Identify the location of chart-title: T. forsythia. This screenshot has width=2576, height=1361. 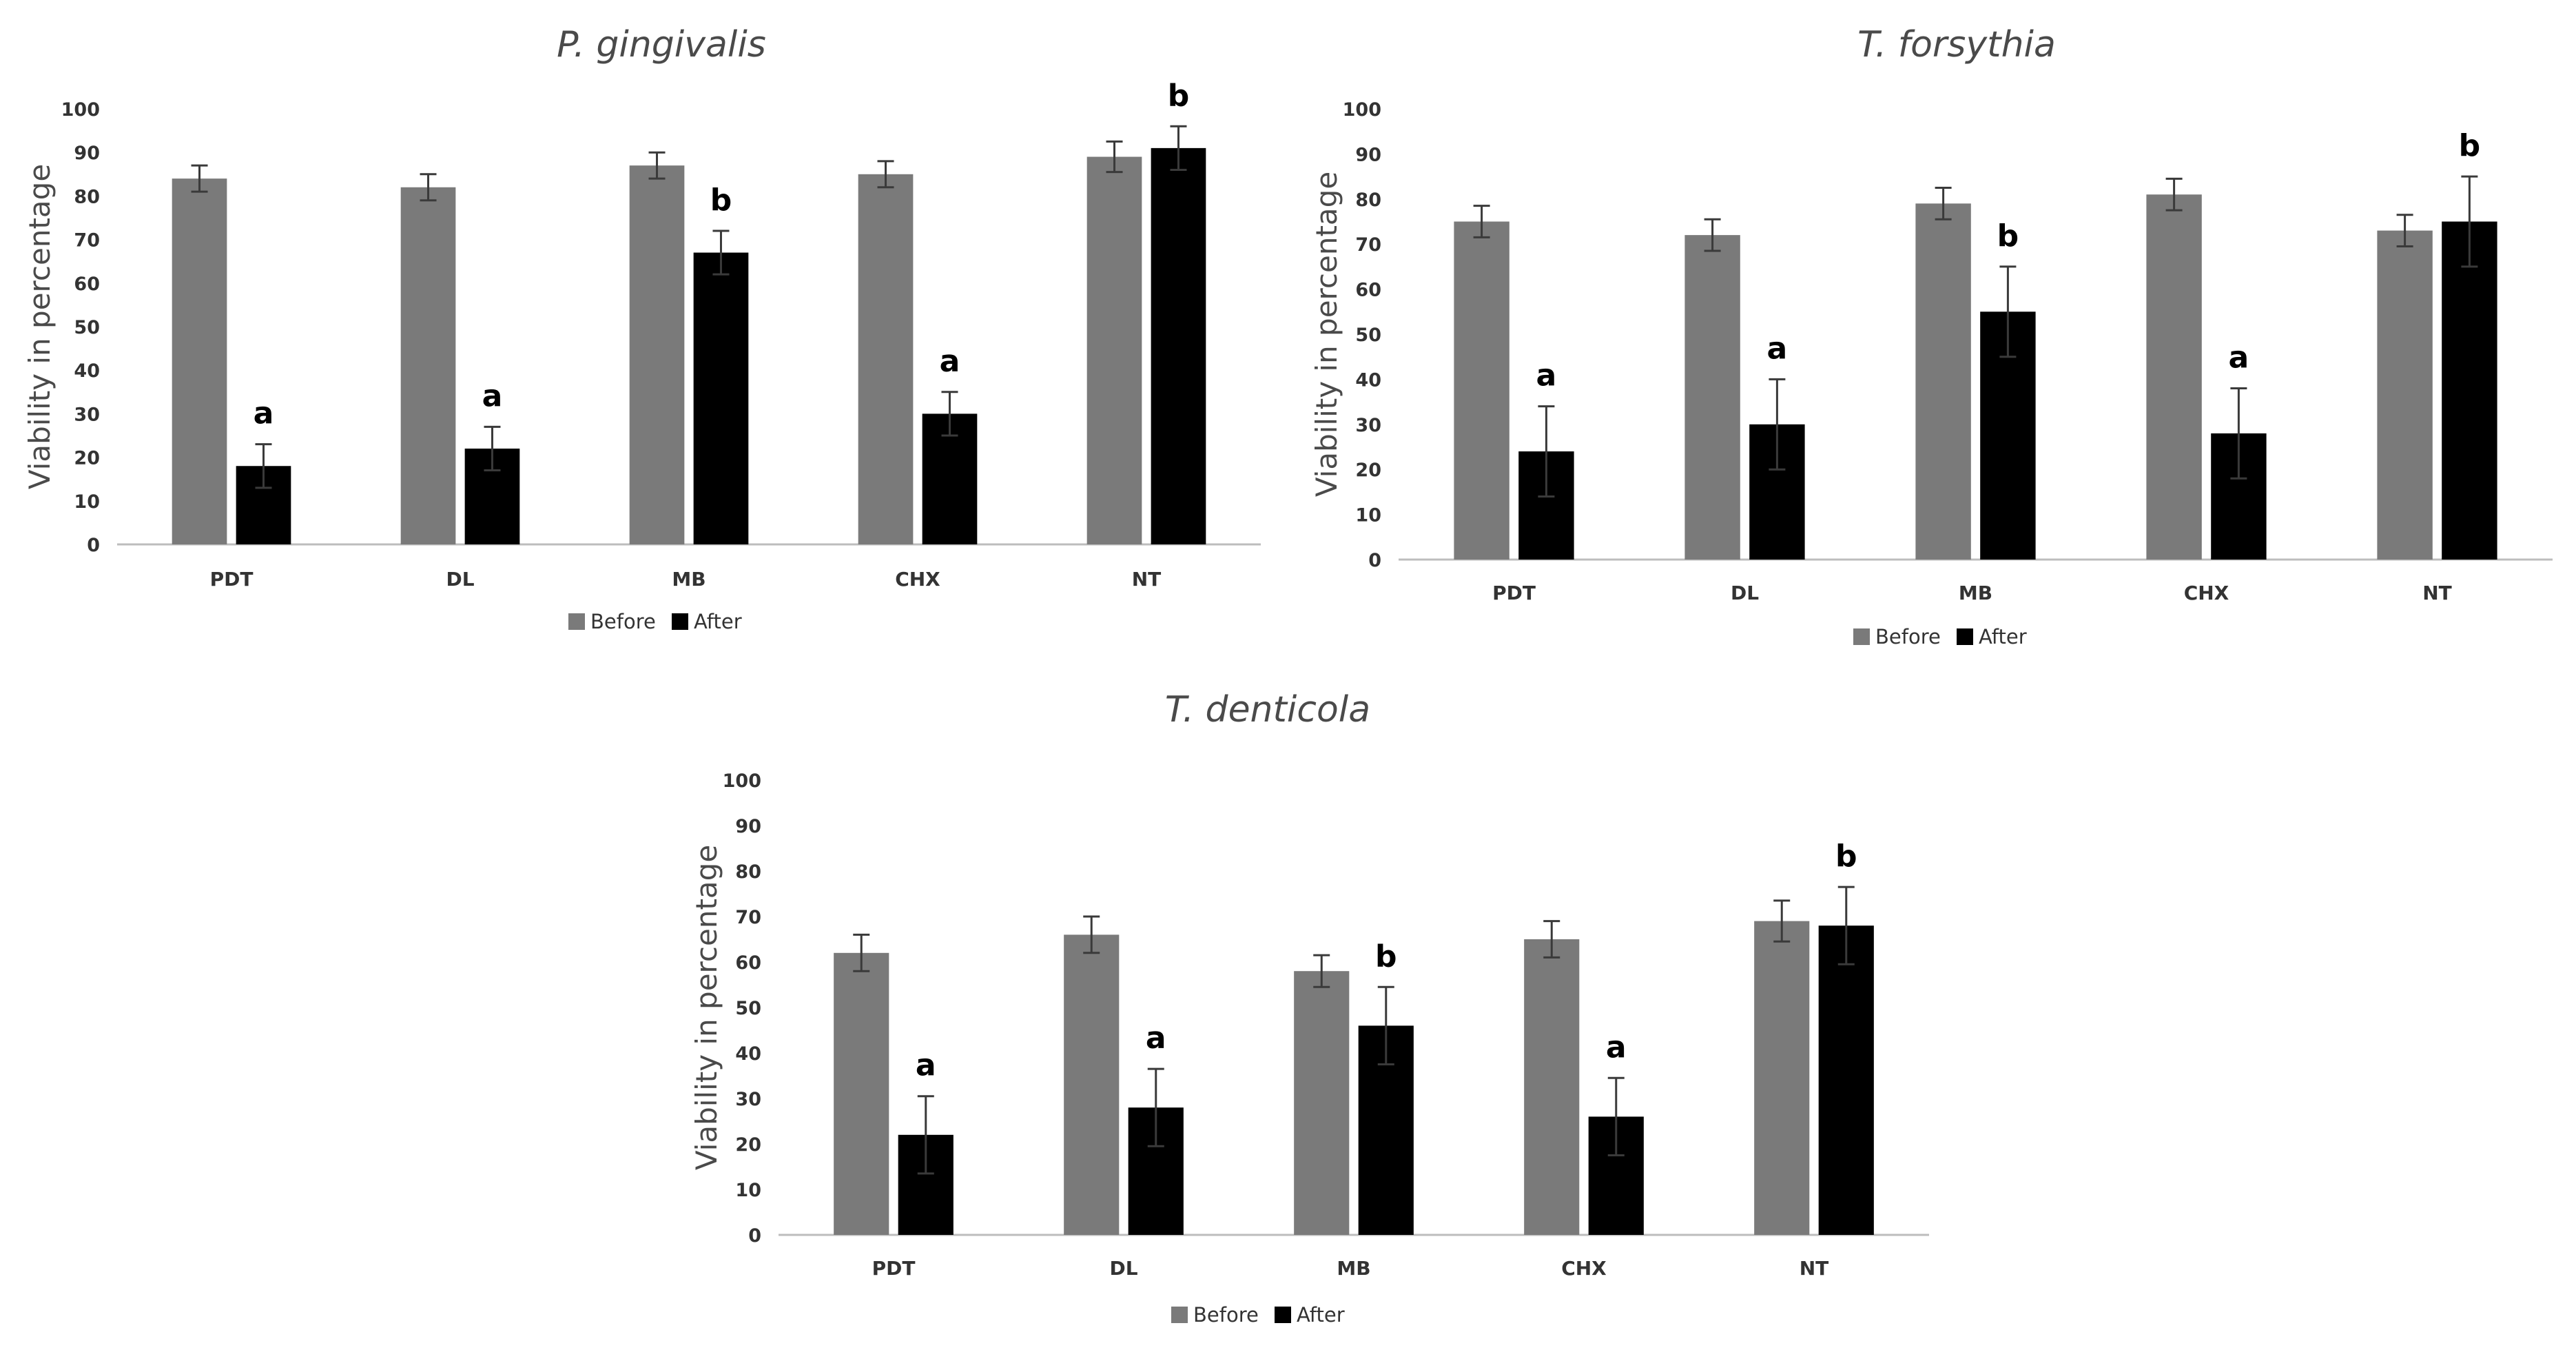
(1956, 44).